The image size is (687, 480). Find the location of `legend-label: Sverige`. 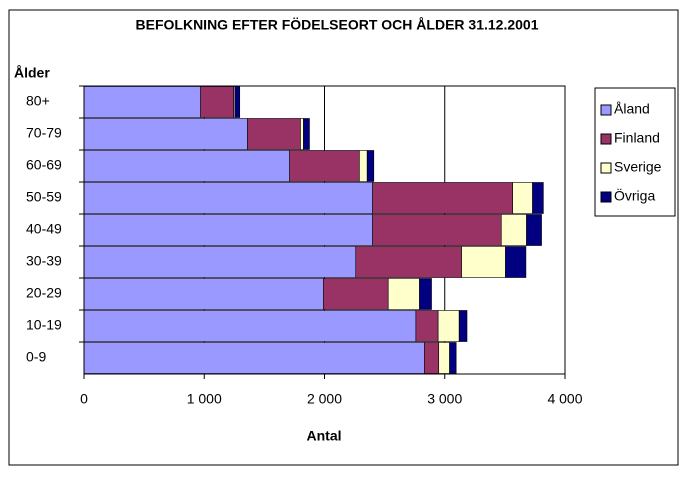

legend-label: Sverige is located at coordinates (638, 167).